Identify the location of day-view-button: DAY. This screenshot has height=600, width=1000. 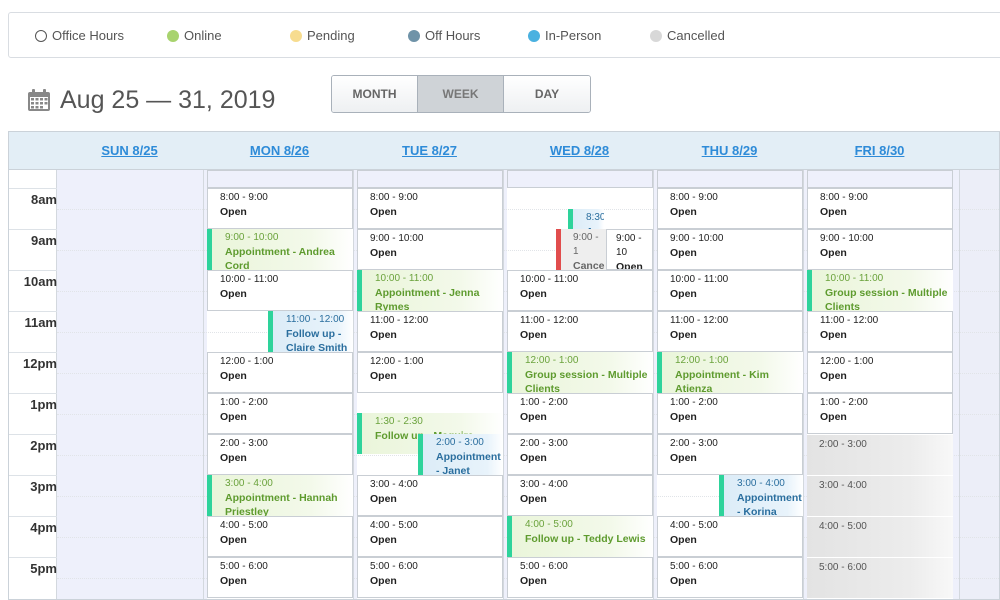
(547, 94).